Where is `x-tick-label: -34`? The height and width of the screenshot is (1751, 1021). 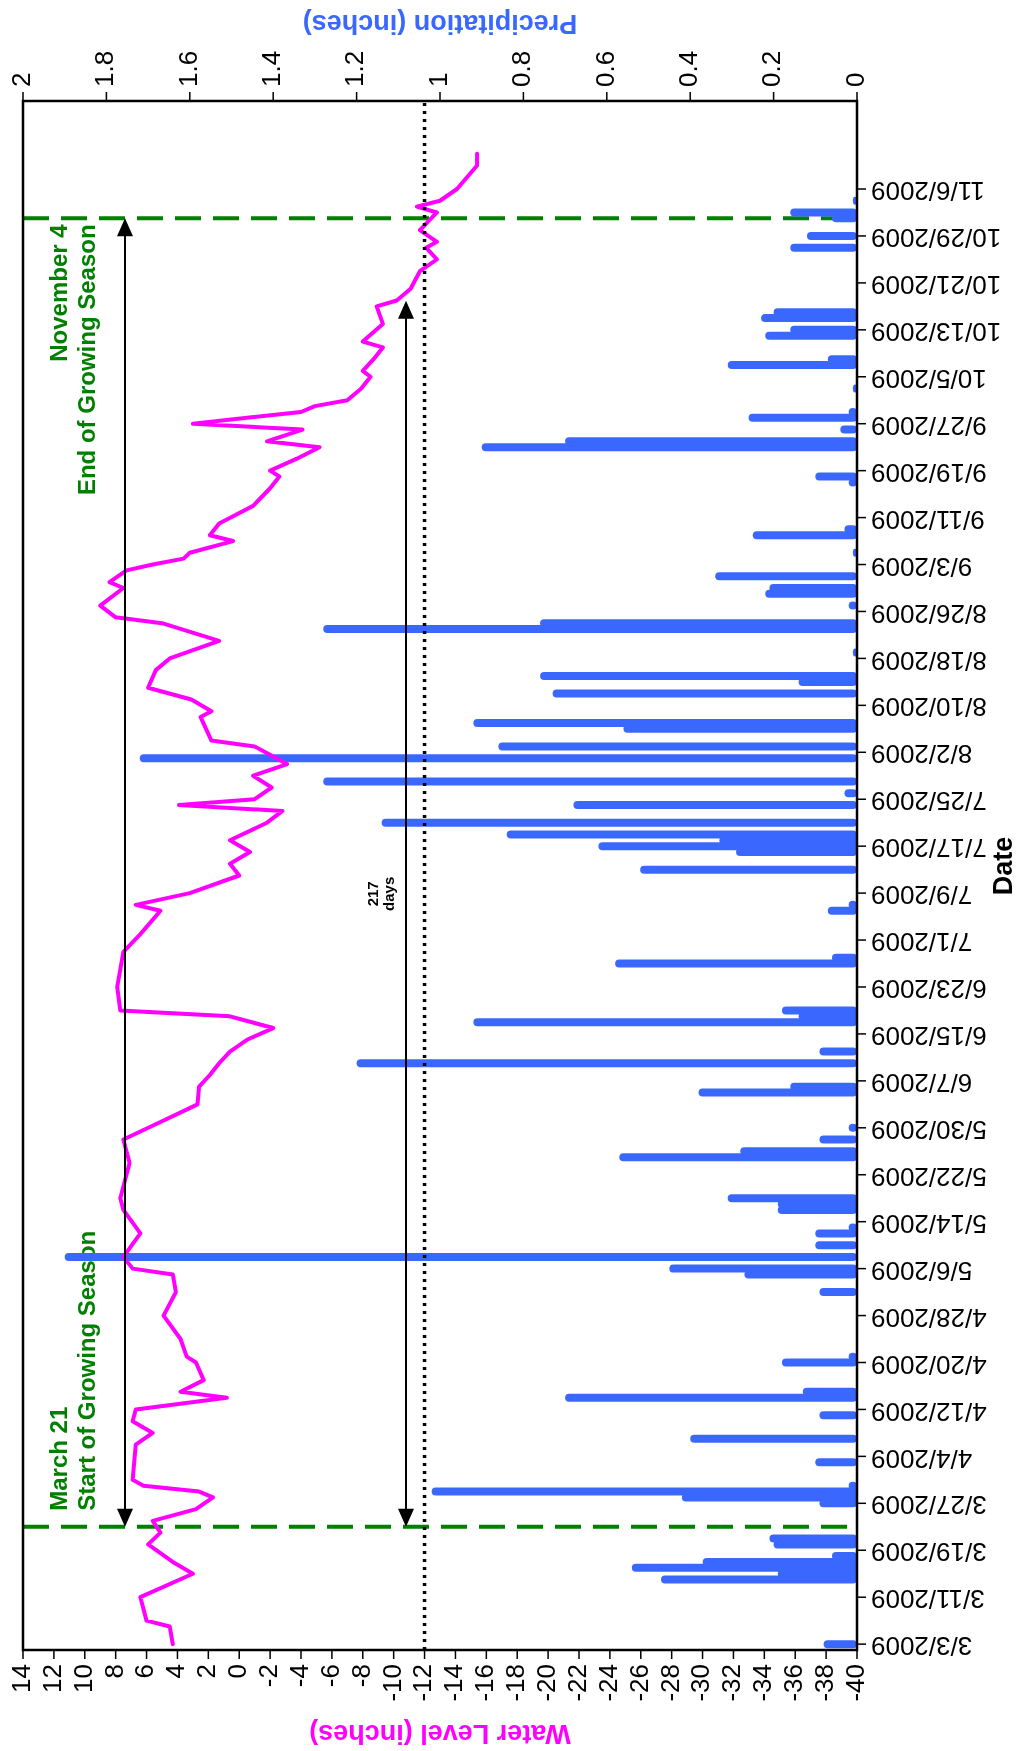
x-tick-label: -34 is located at coordinates (762, 1683).